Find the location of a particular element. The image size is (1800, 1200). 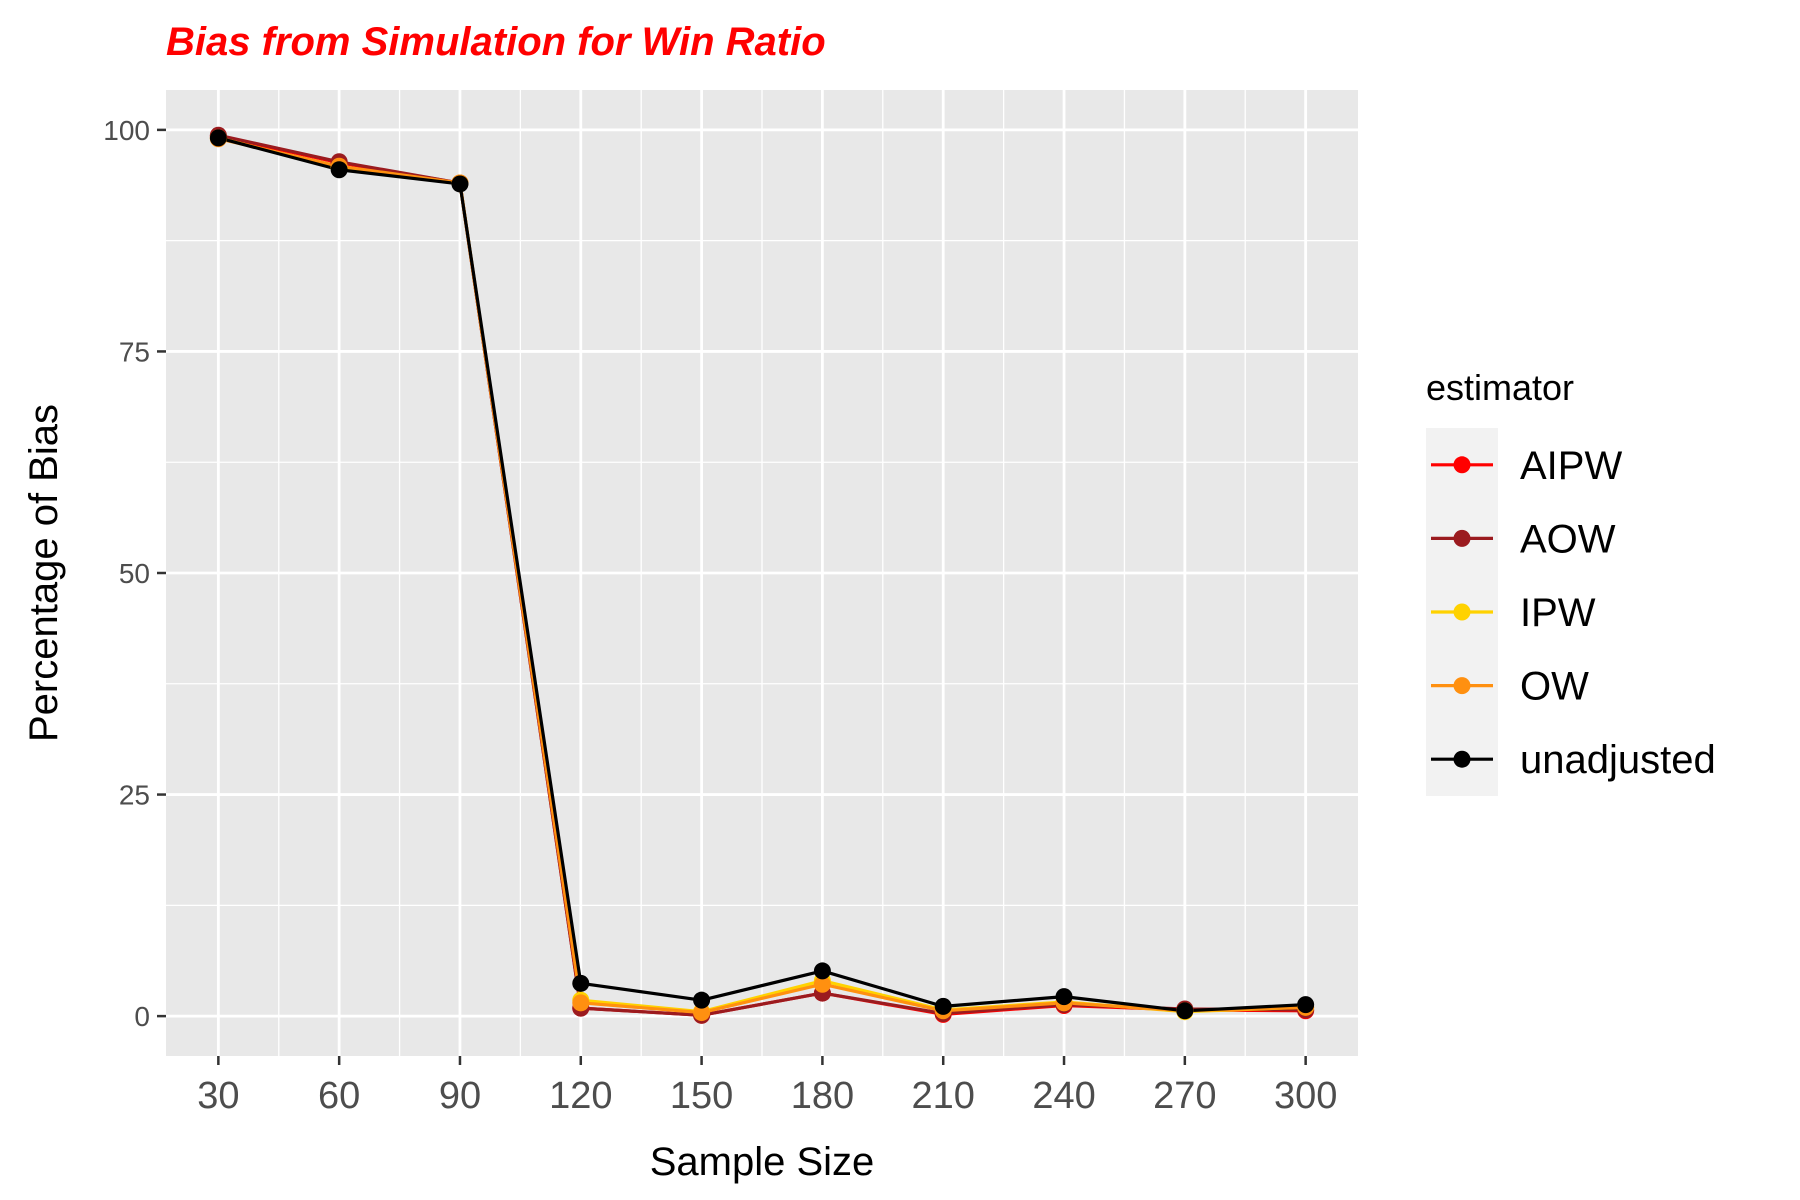

x-tick-label: 270 is located at coordinates (1184, 1096).